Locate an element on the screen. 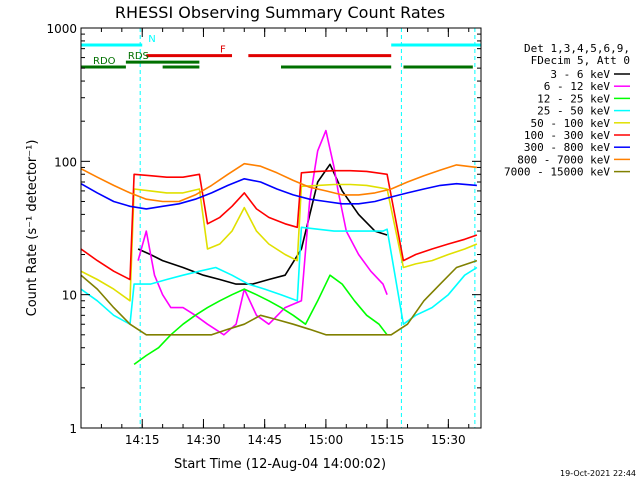  x-tick-label: 14:45 is located at coordinates (264, 440).